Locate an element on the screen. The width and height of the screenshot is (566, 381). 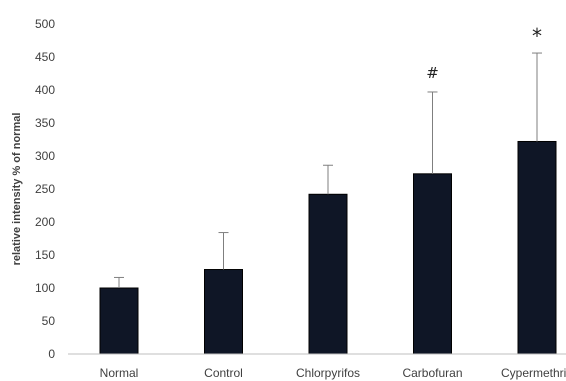
x-category-label: Carbofuran is located at coordinates (432, 373).